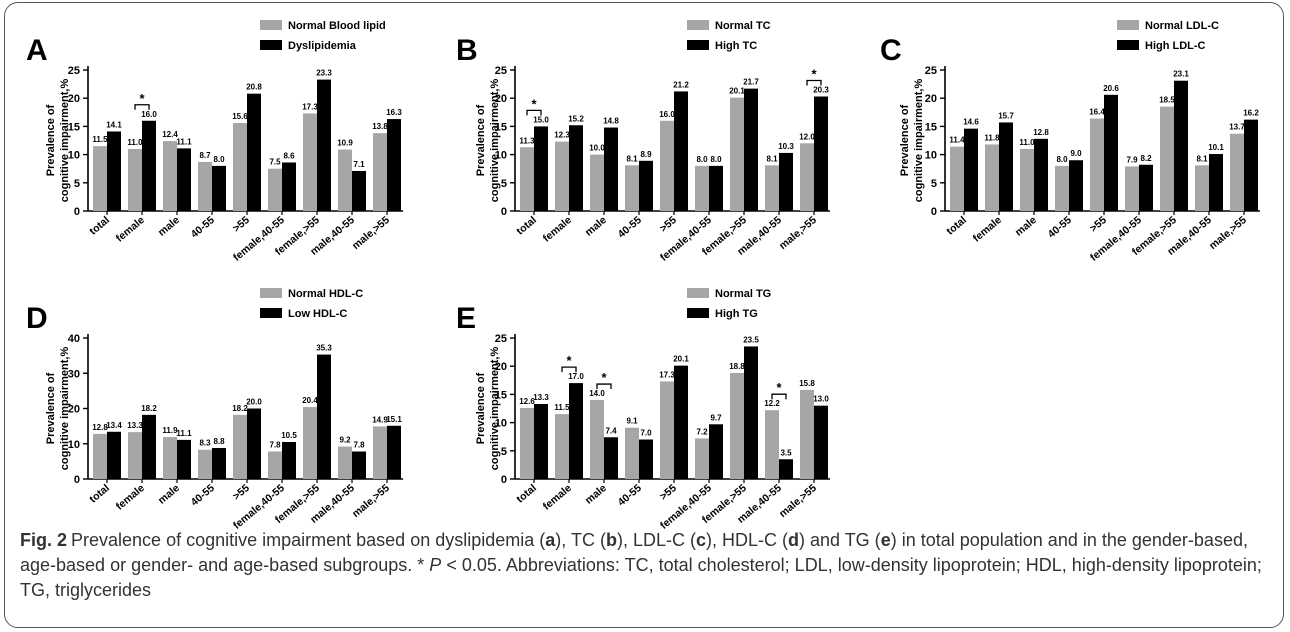 The height and width of the screenshot is (632, 1290). Describe the element at coordinates (1062, 159) in the screenshot. I see `data-label: 8.0` at that location.